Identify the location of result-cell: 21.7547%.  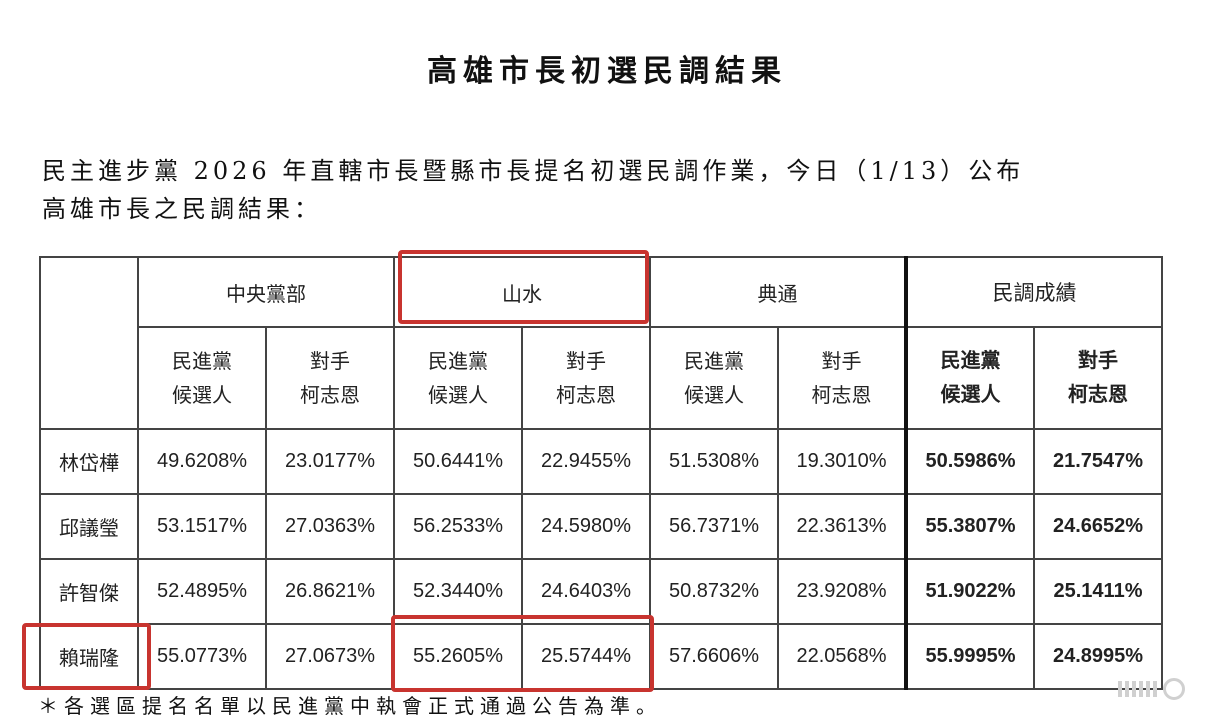
(1098, 461).